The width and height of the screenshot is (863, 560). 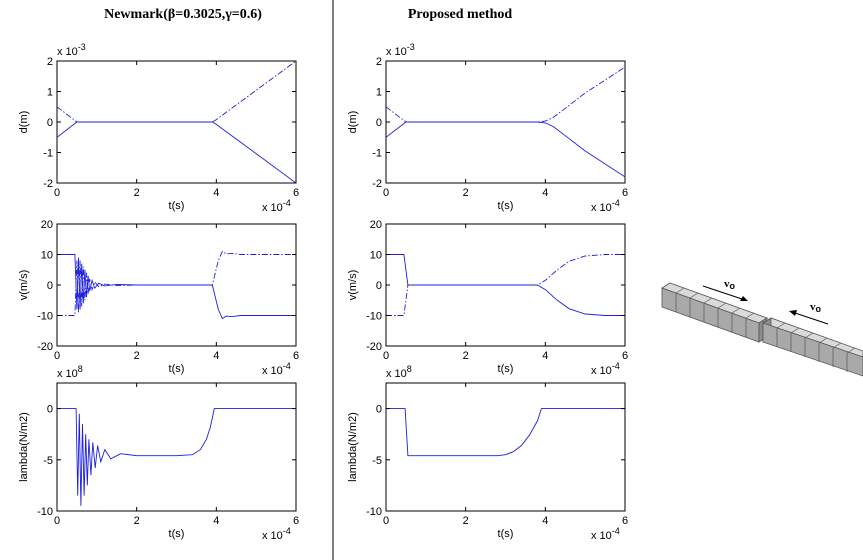 What do you see at coordinates (816, 347) in the screenshot?
I see `right-bar-segments` at bounding box center [816, 347].